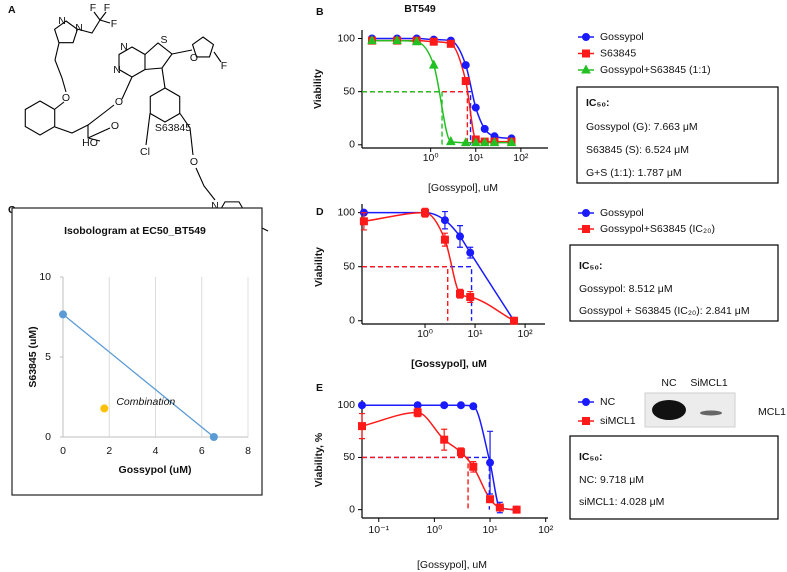 The image size is (787, 572). What do you see at coordinates (156, 451) in the screenshot?
I see `x-tick-label: 4` at bounding box center [156, 451].